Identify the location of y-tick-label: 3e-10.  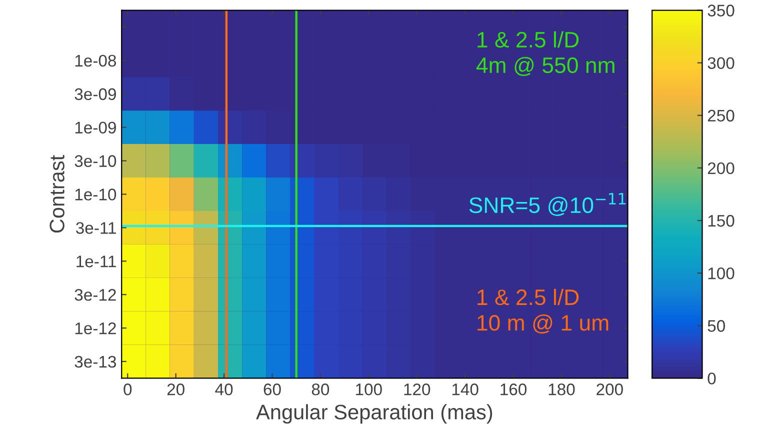
(95, 161).